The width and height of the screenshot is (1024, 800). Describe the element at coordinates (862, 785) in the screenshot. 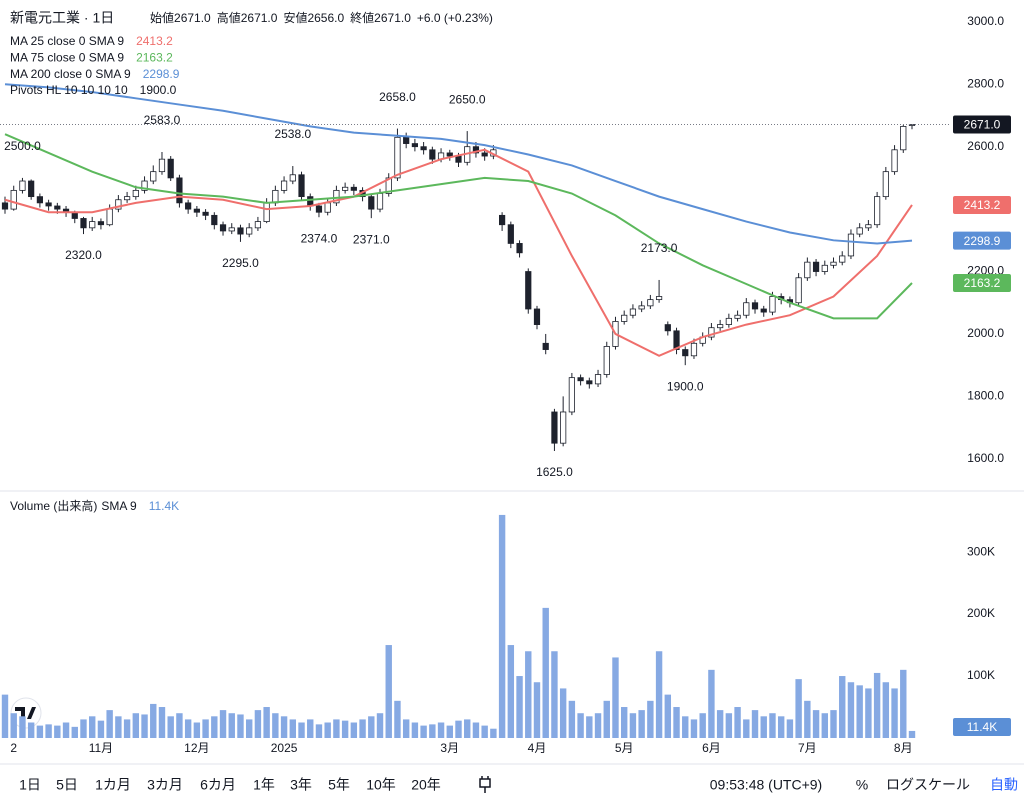

I see `percent-button: %` at that location.